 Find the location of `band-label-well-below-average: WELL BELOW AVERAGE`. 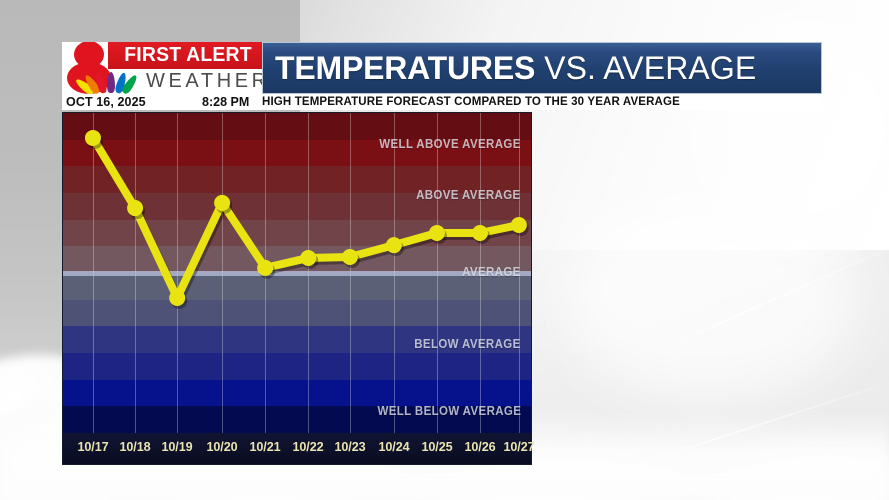

band-label-well-below-average: WELL BELOW AVERAGE is located at coordinates (449, 410).